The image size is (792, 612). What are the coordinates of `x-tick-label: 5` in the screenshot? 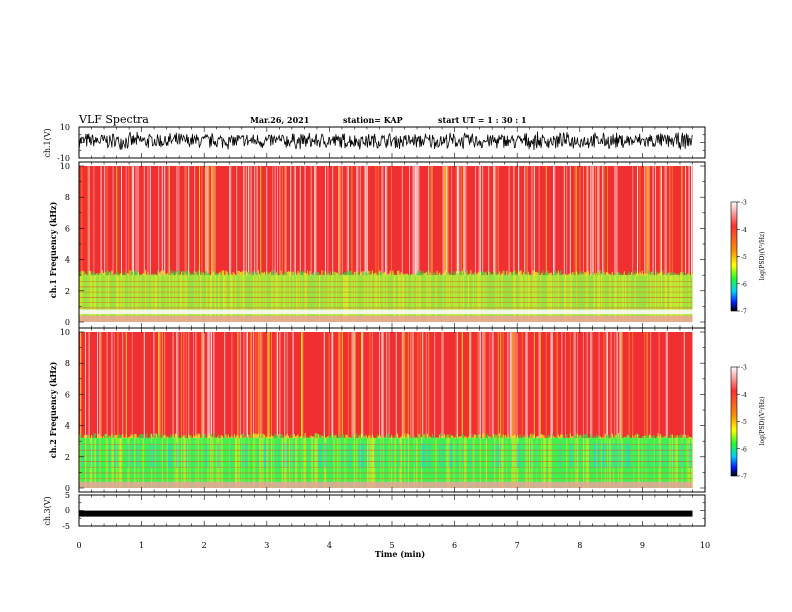 It's located at (391, 545).